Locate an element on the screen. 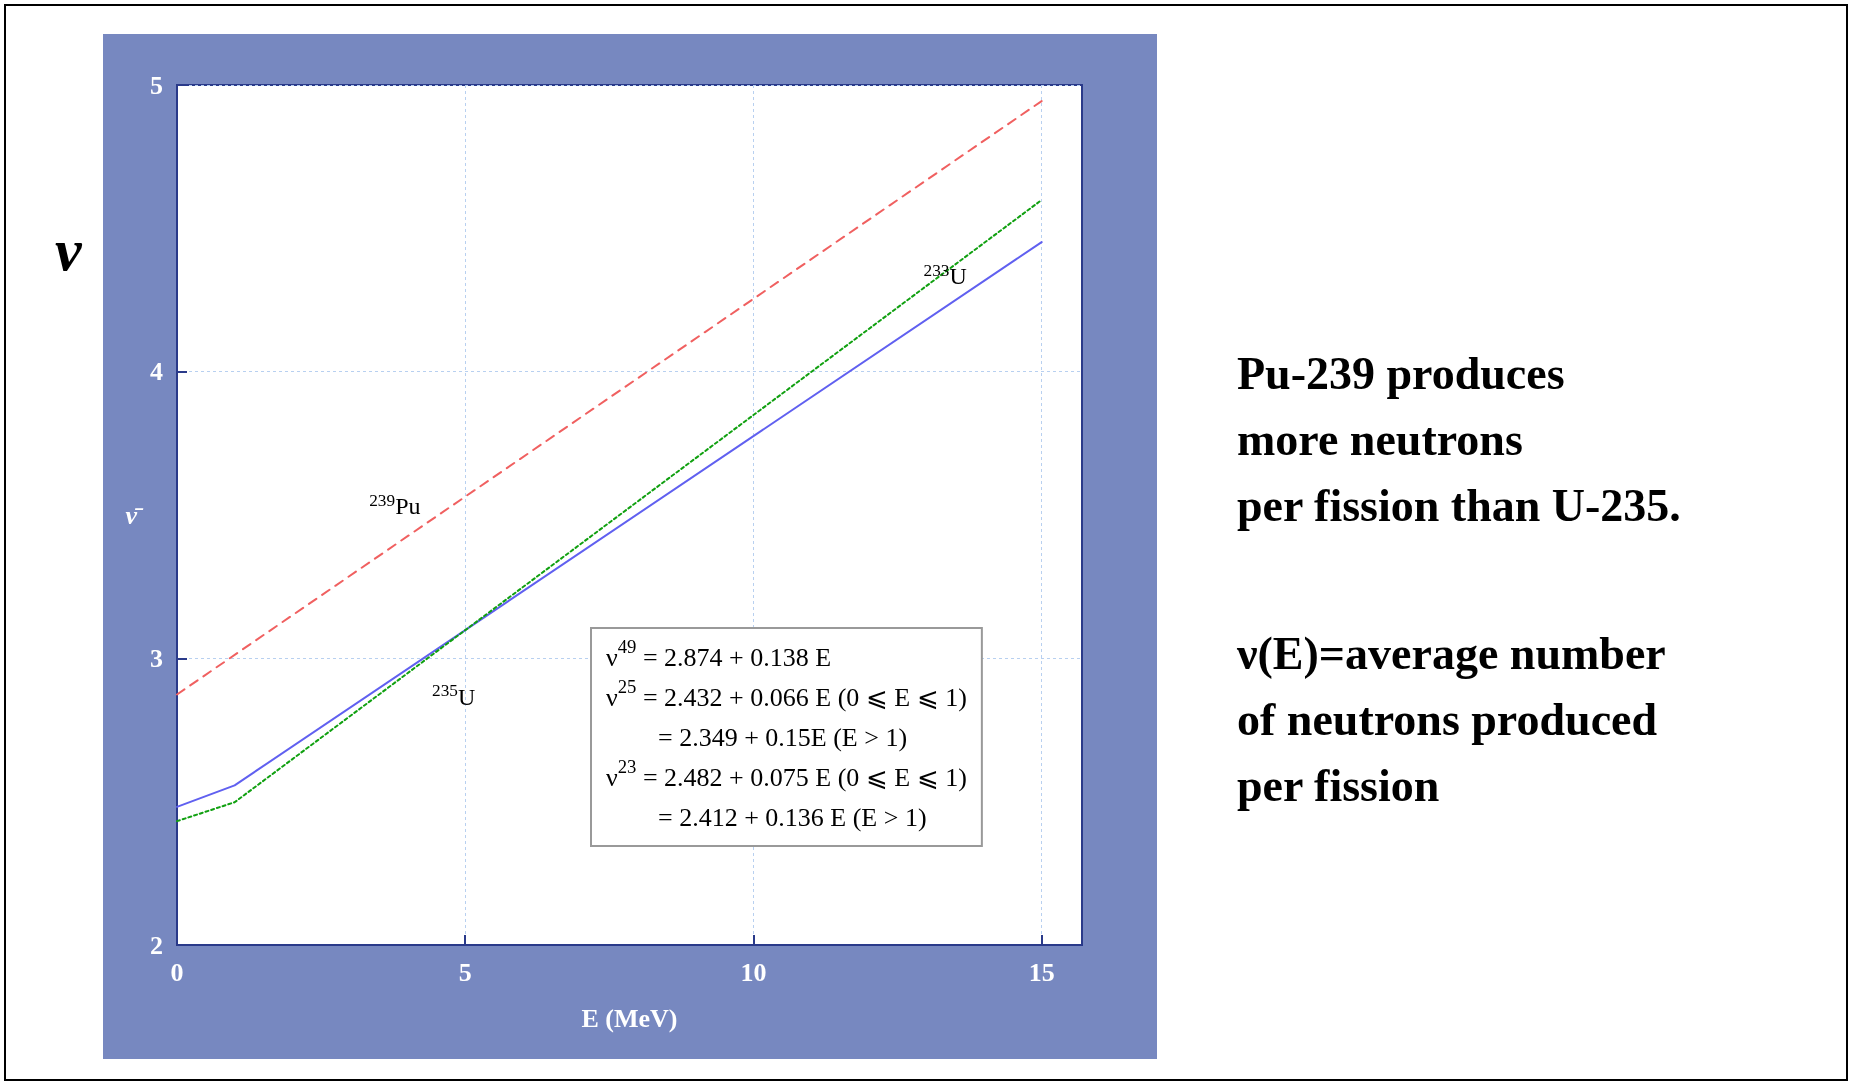 The height and width of the screenshot is (1081, 1852). y-tick-label: 4 is located at coordinates (156, 372).